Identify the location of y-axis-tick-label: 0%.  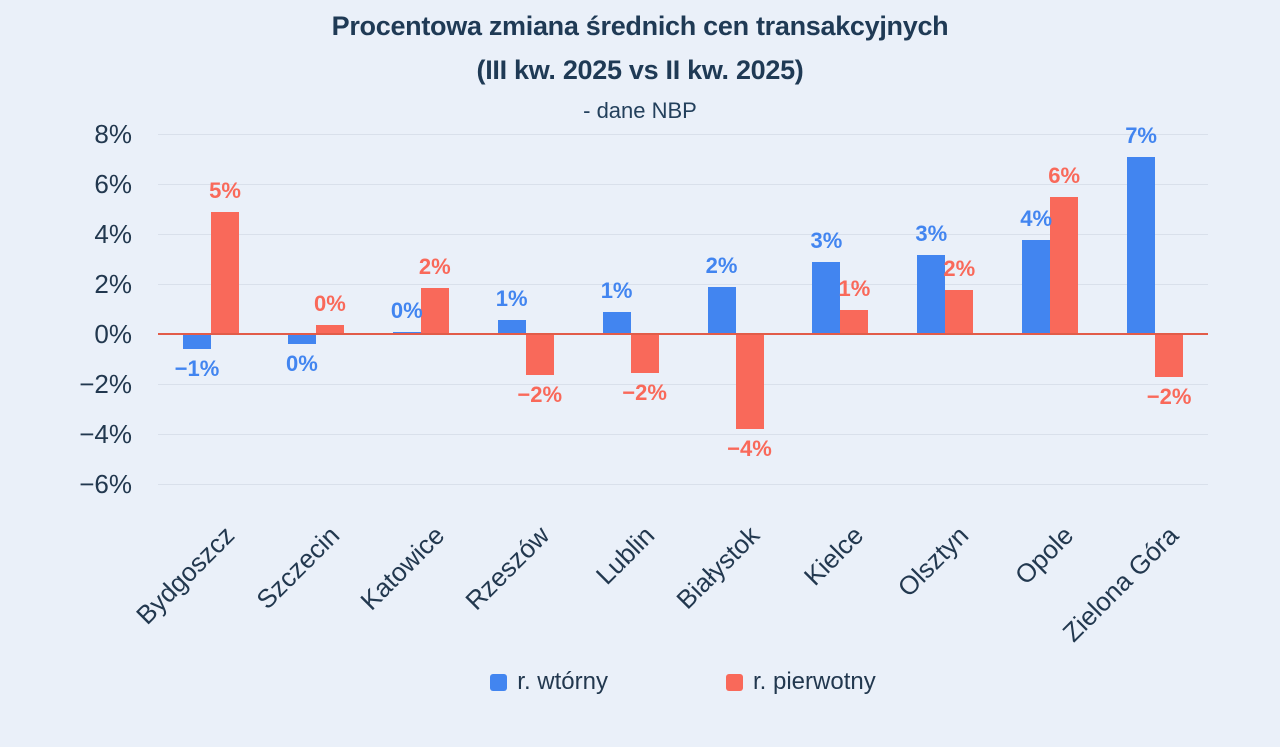
(113, 334).